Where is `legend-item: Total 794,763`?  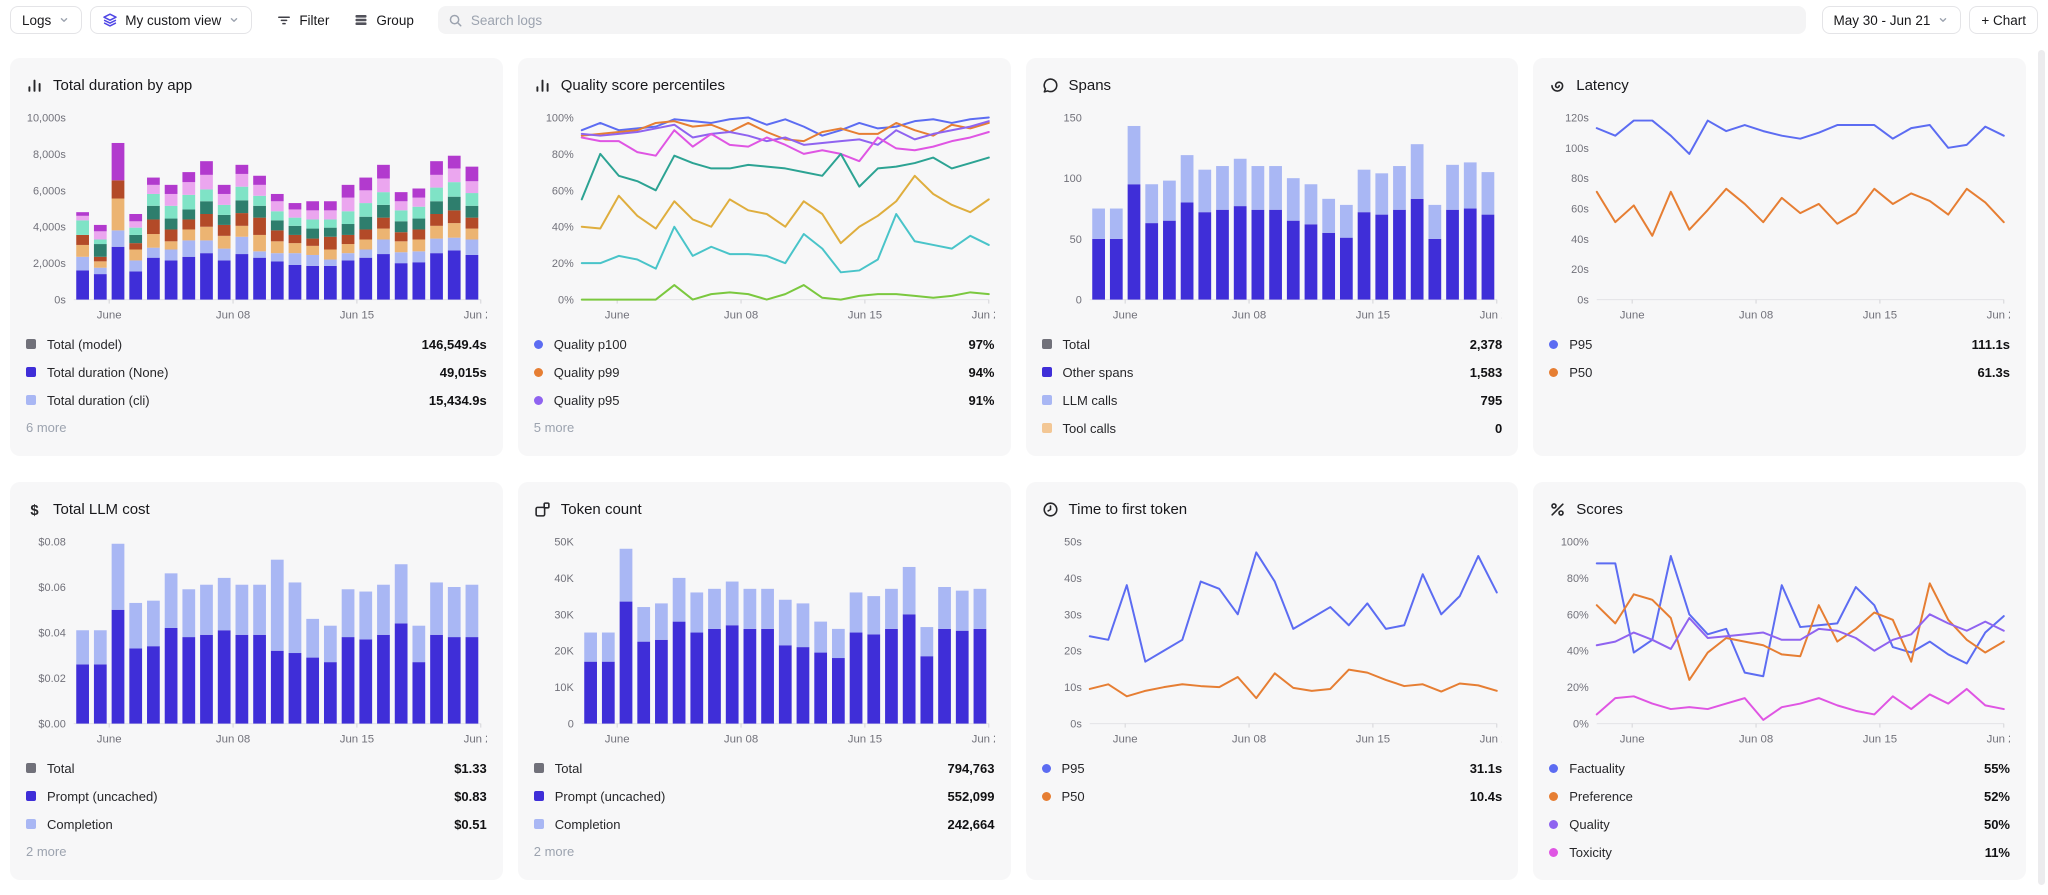
legend-item: Total 794,763 is located at coordinates (764, 768).